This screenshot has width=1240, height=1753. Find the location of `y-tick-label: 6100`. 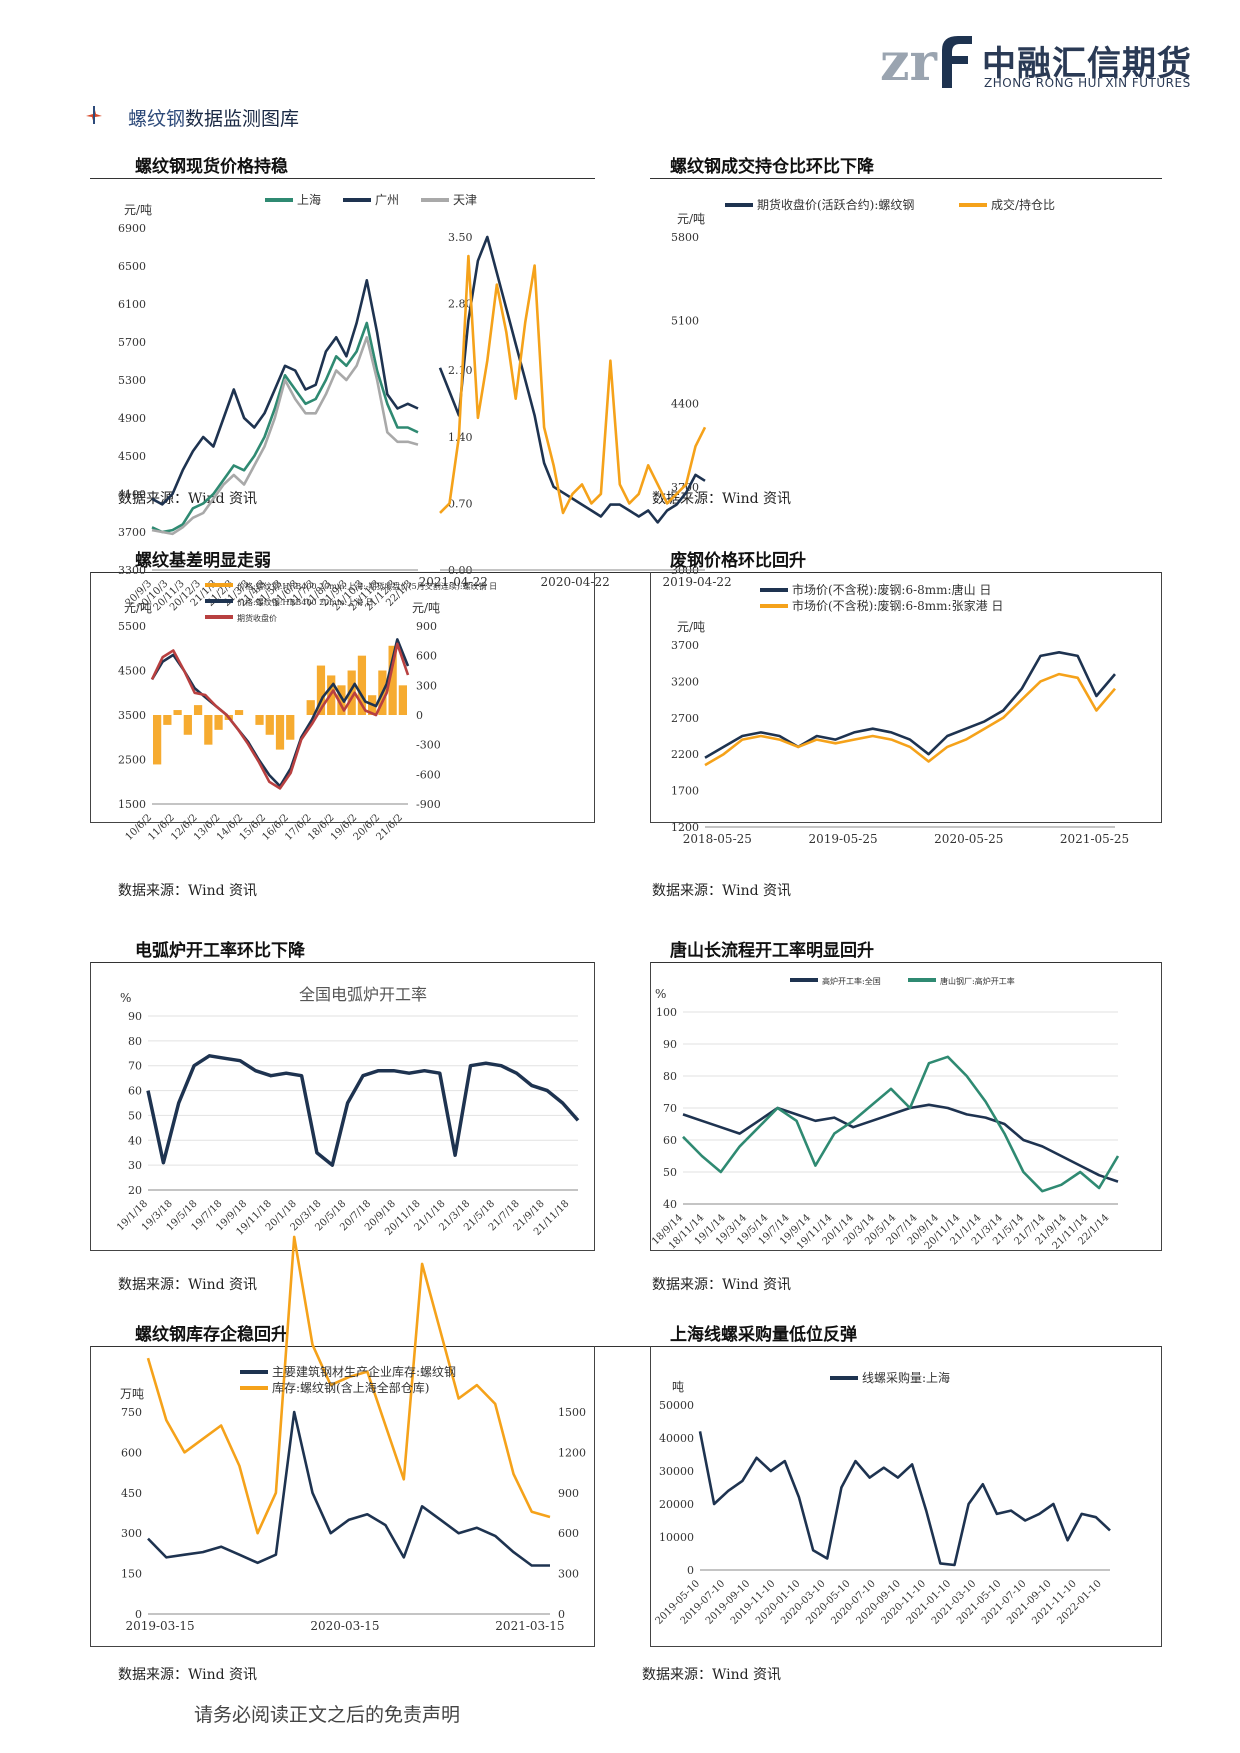

y-tick-label: 6100 is located at coordinates (132, 304).